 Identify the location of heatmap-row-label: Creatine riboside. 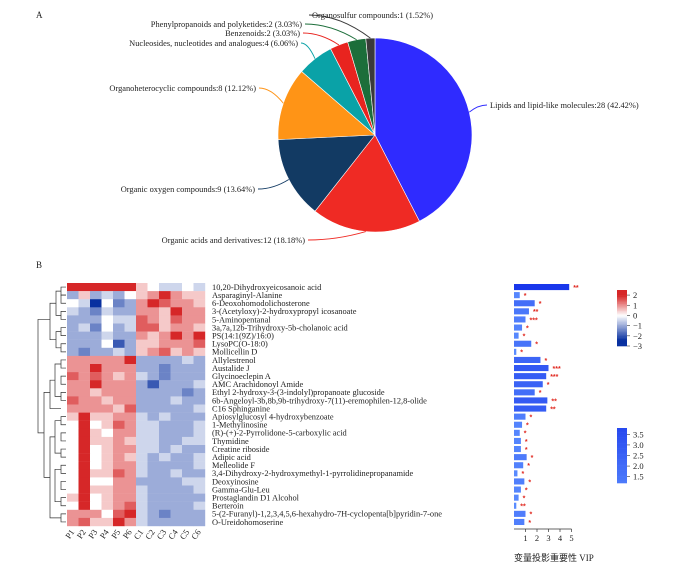
(241, 449).